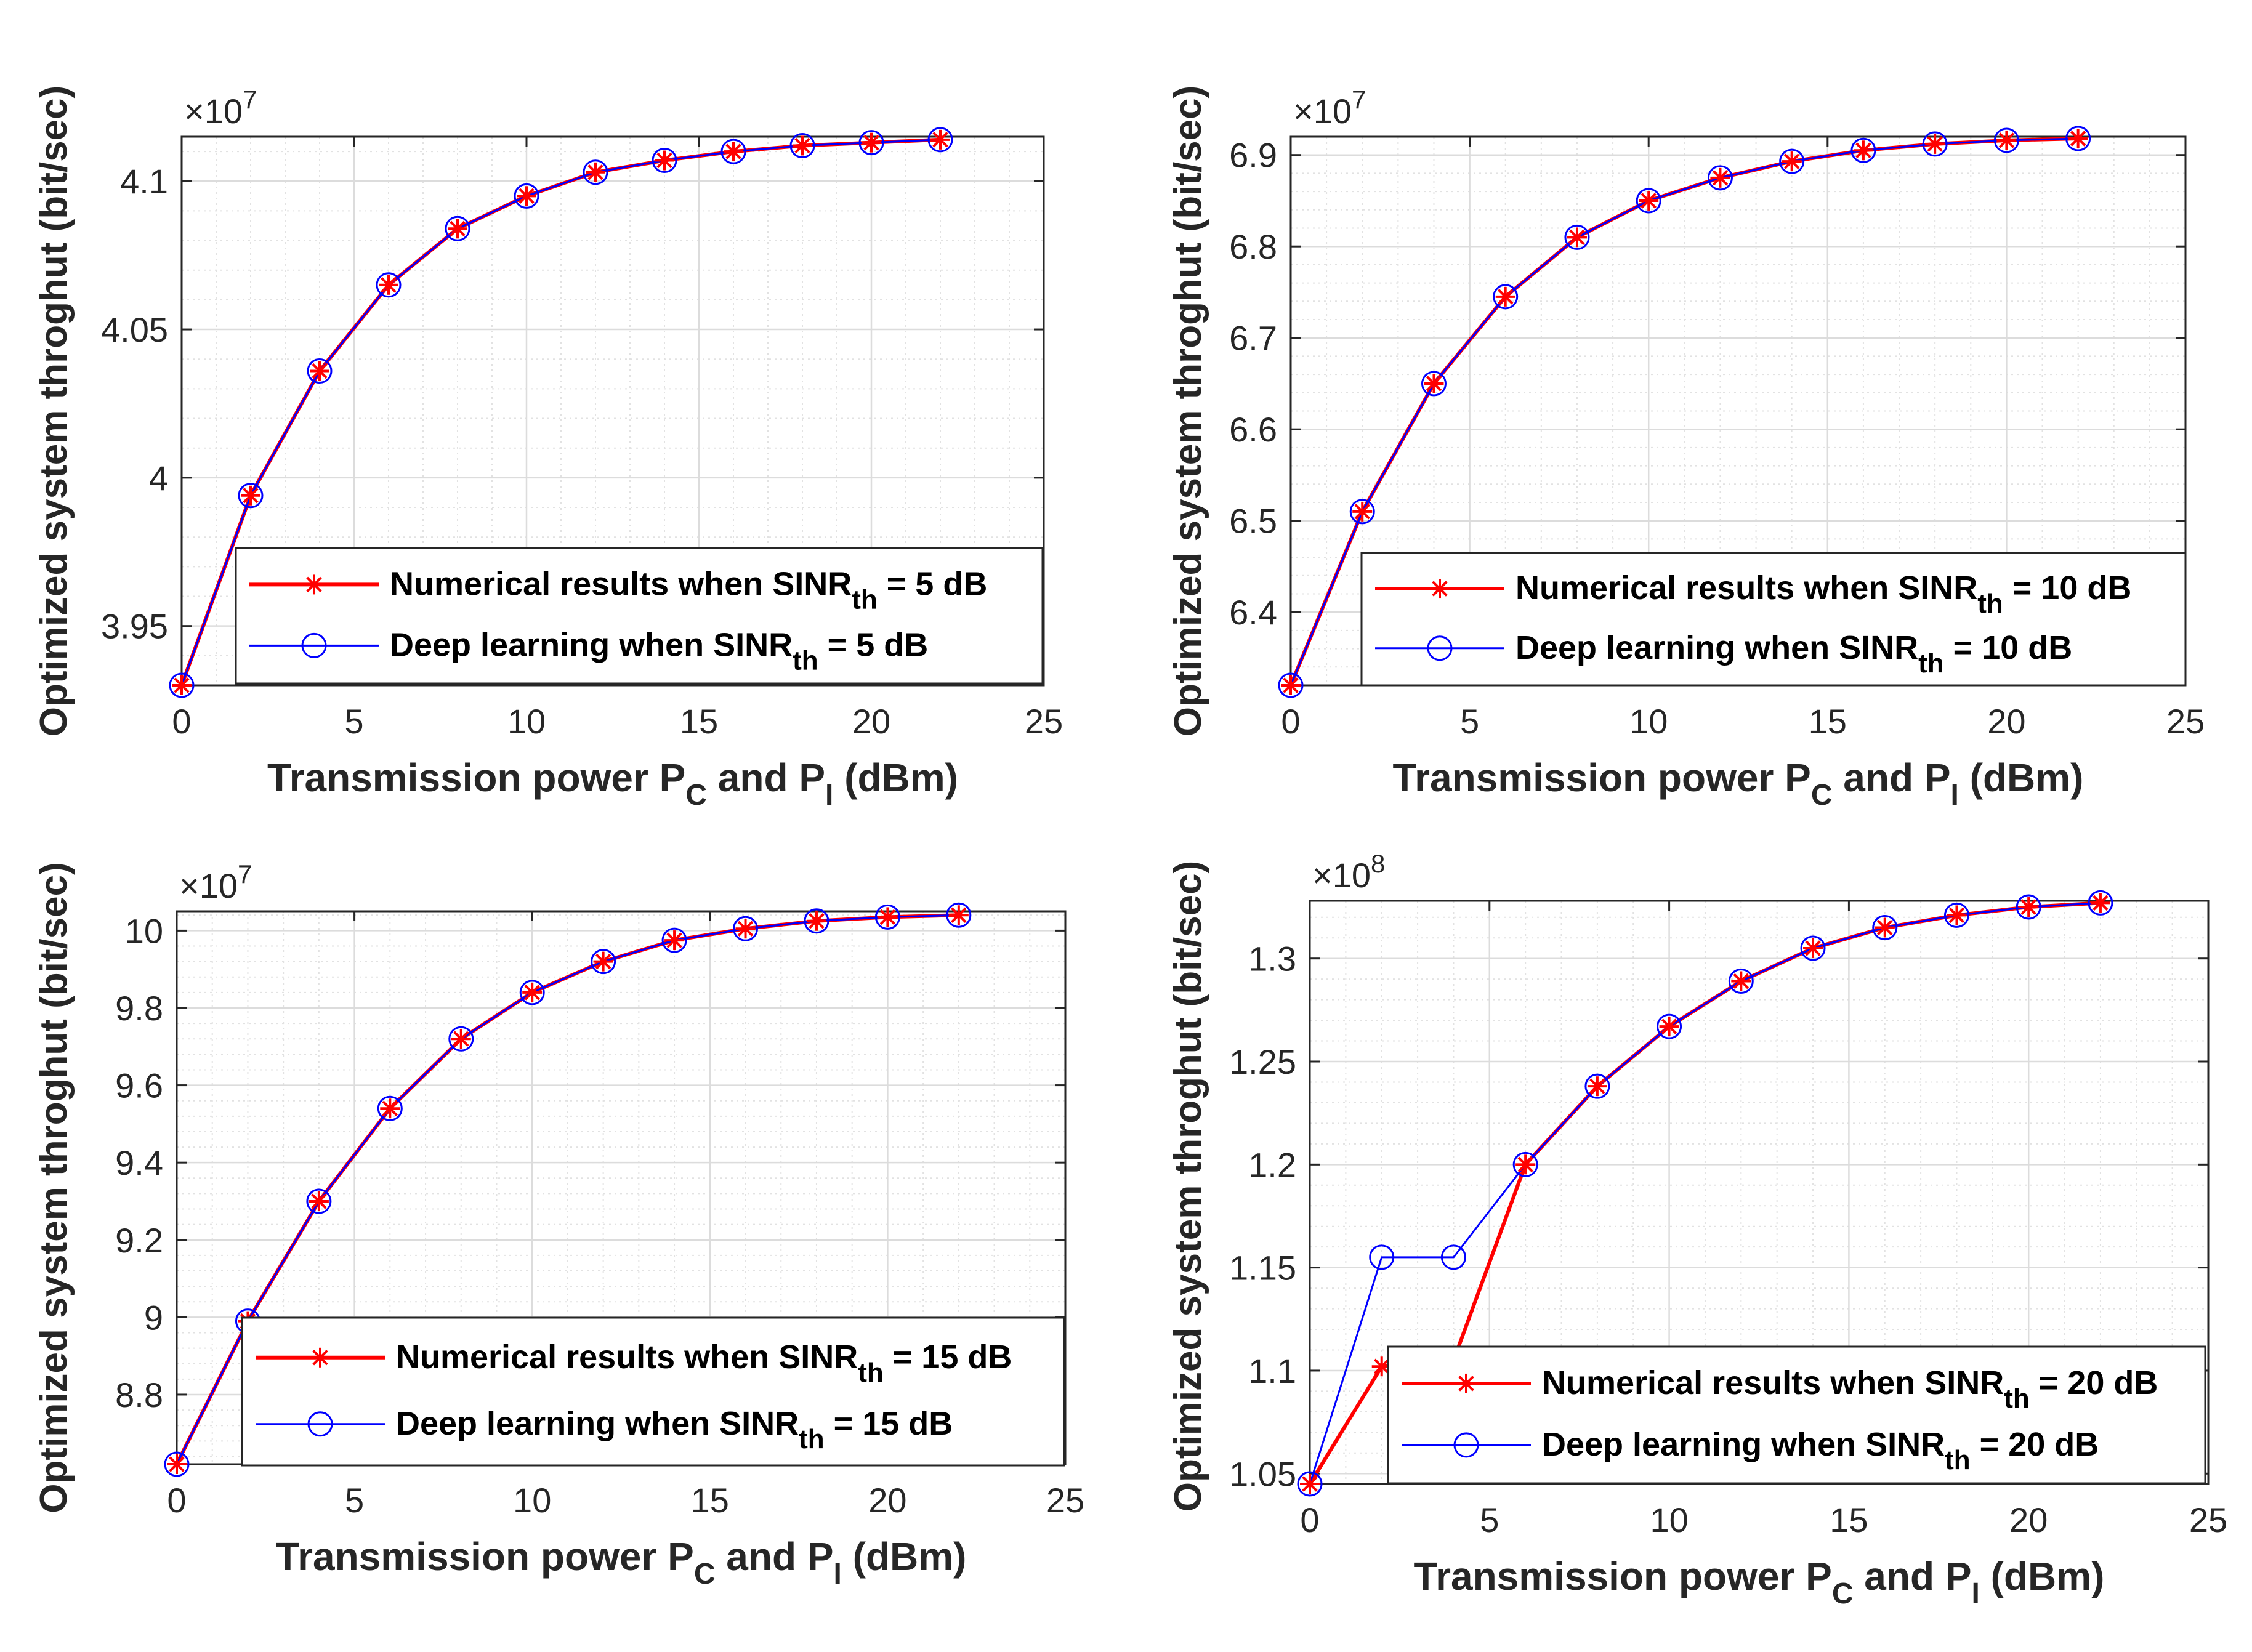 This screenshot has width=2252, height=1652. Describe the element at coordinates (1065, 1500) in the screenshot. I see `x-tick-label: 25` at that location.